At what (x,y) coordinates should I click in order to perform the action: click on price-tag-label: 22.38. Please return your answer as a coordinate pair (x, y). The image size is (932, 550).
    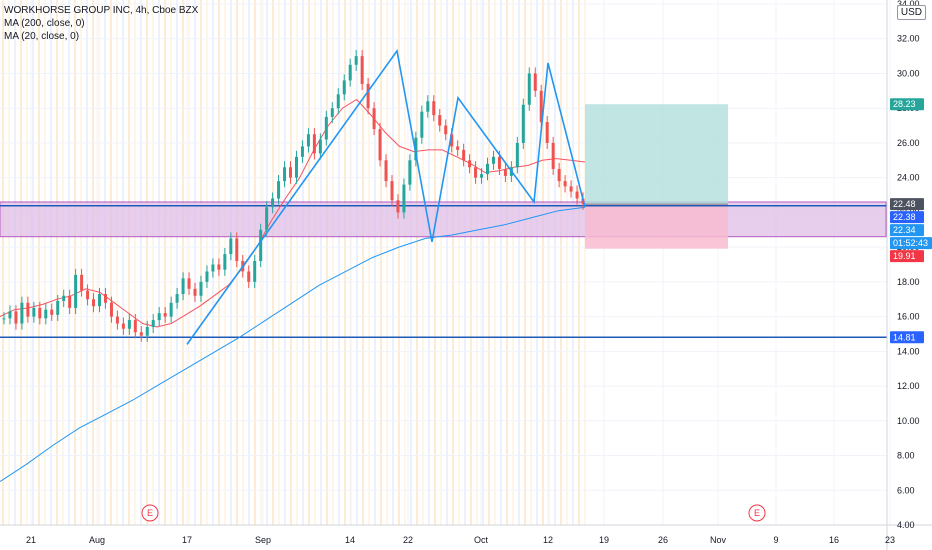
    Looking at the image, I should click on (904, 217).